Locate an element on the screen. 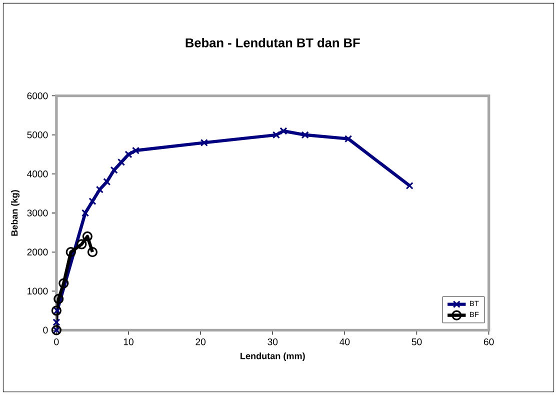 The height and width of the screenshot is (395, 557). x-tick-label: 50 is located at coordinates (417, 342).